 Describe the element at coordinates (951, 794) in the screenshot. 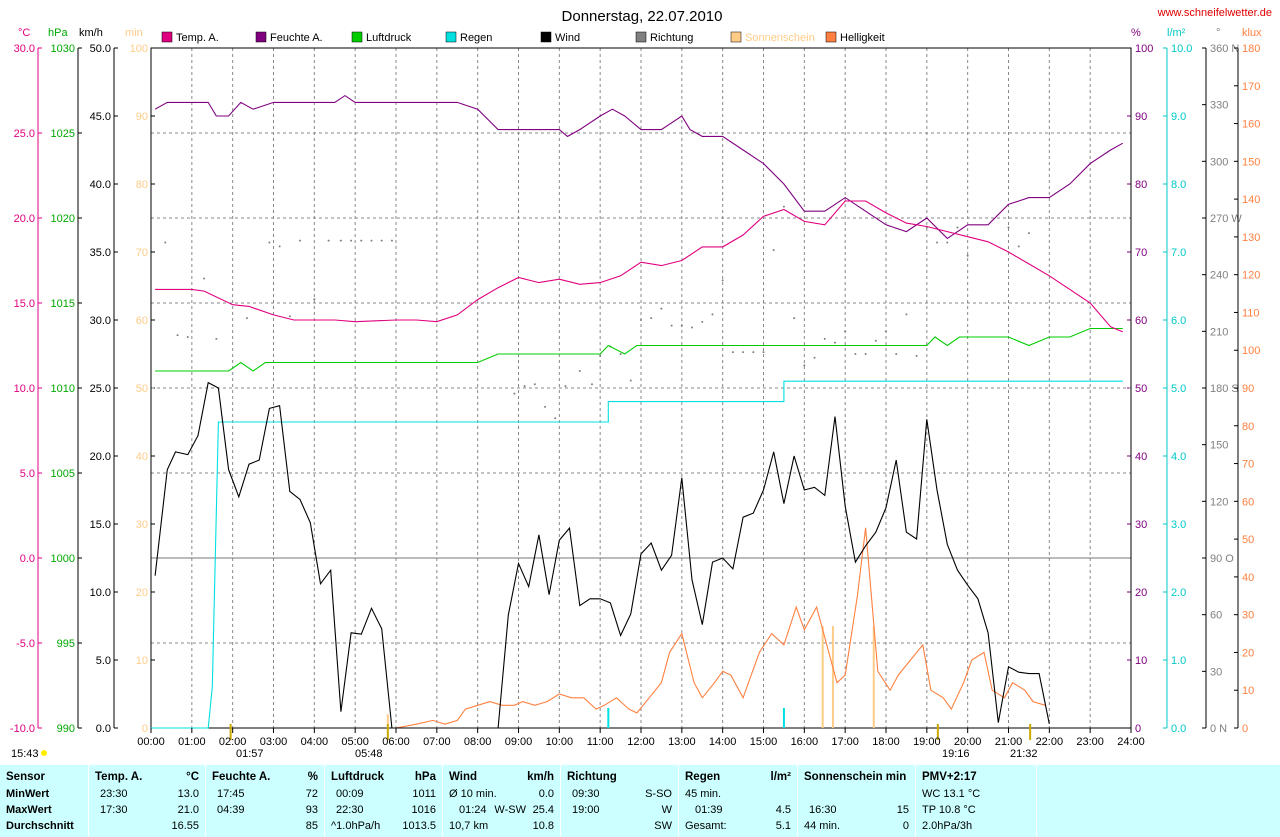

I see `pmv-windchill: WC 13.1 °C` at that location.